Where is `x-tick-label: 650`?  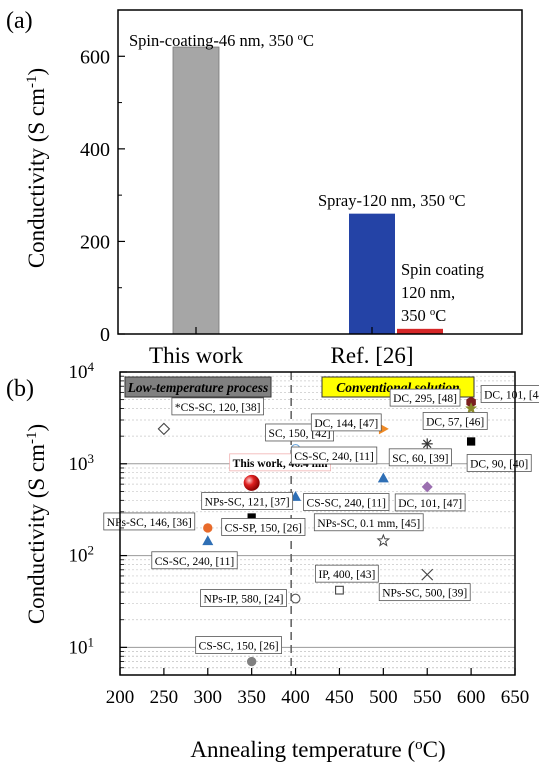
x-tick-label: 650 is located at coordinates (515, 697).